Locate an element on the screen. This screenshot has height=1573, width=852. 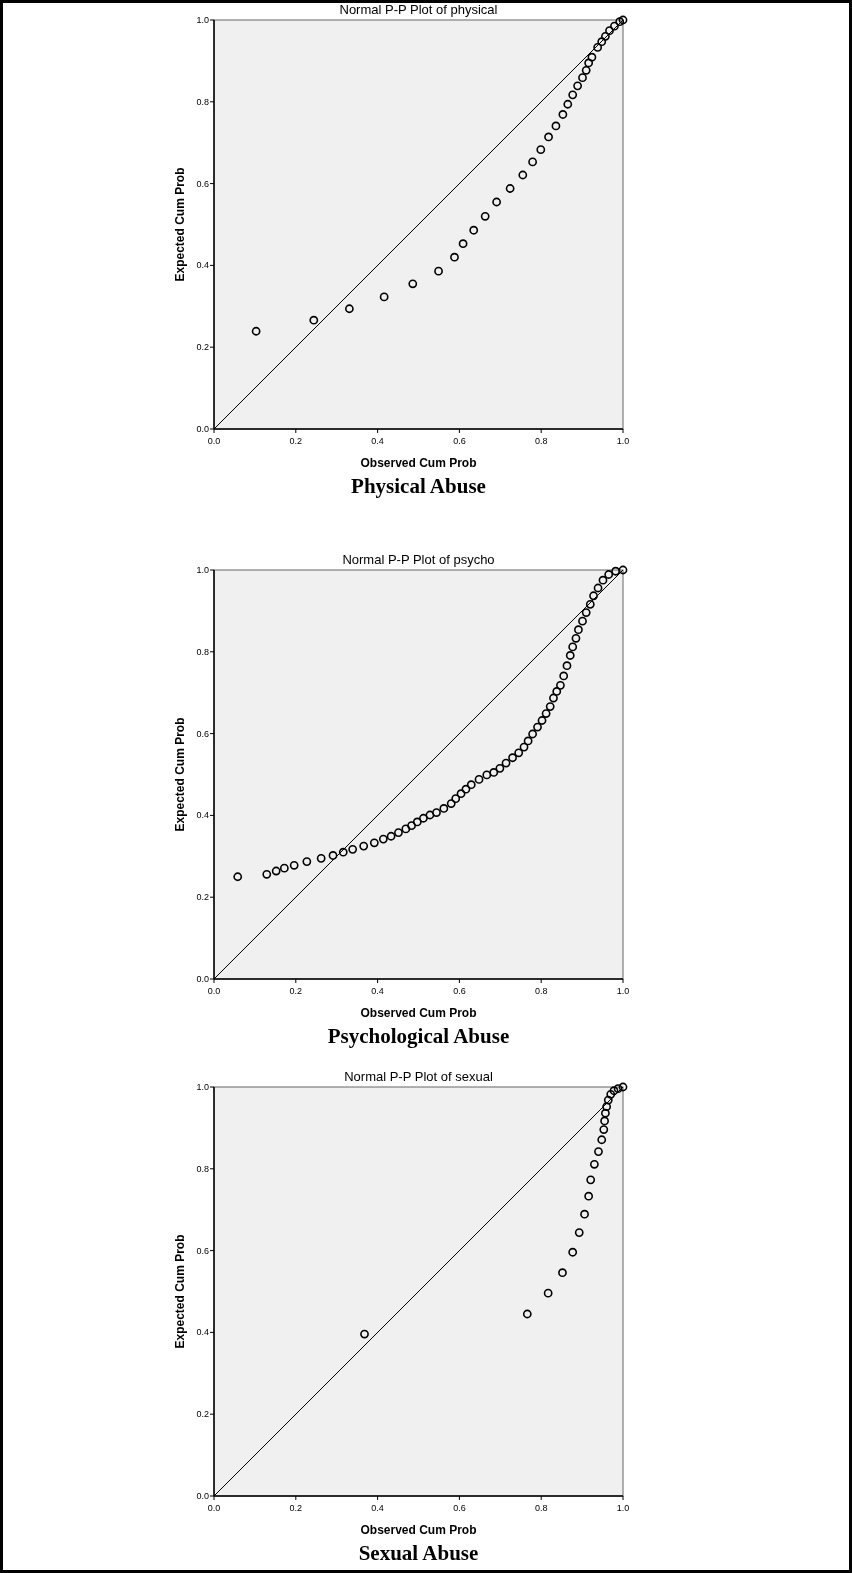
chart-title: Normal P-P Plot of psycho is located at coordinates (418, 559).